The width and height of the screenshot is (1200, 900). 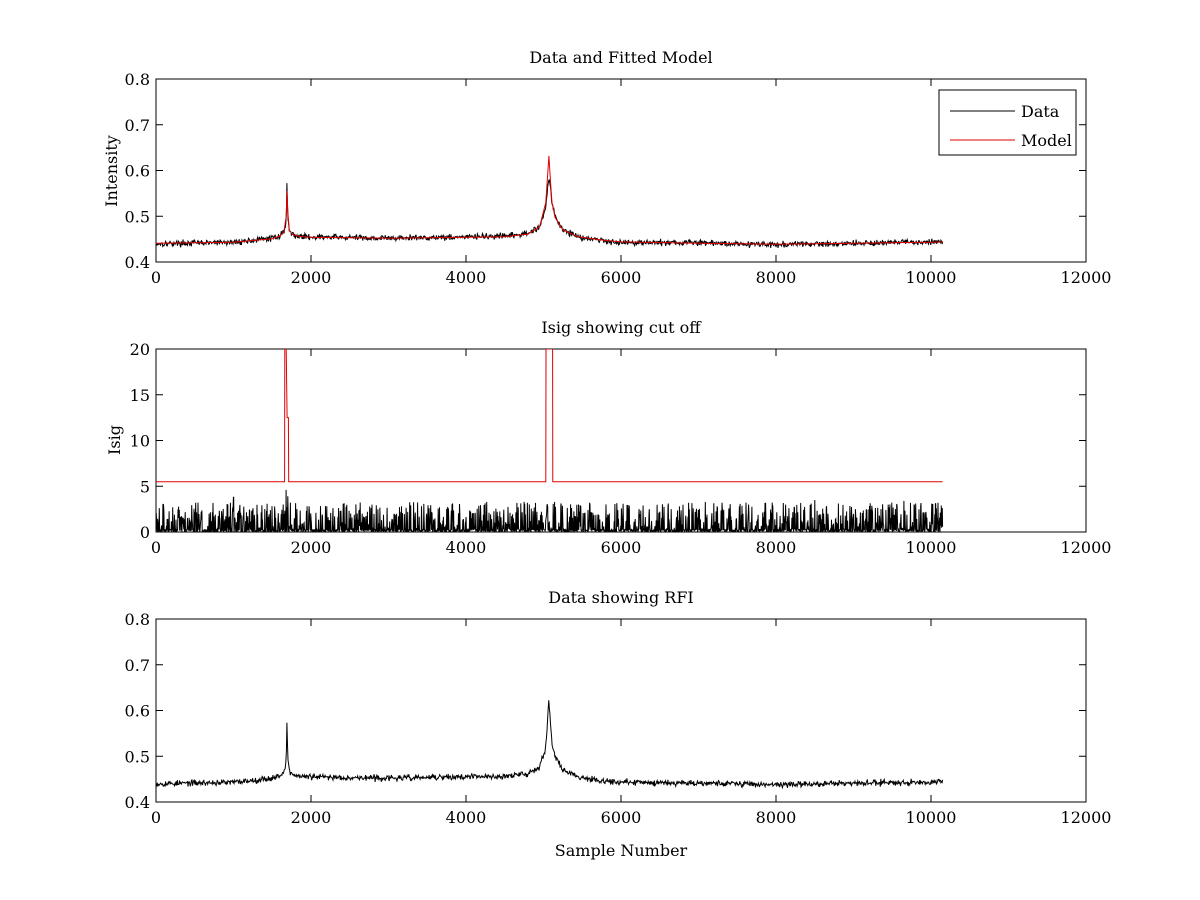 I want to click on y-tick-label: 0, so click(x=145, y=532).